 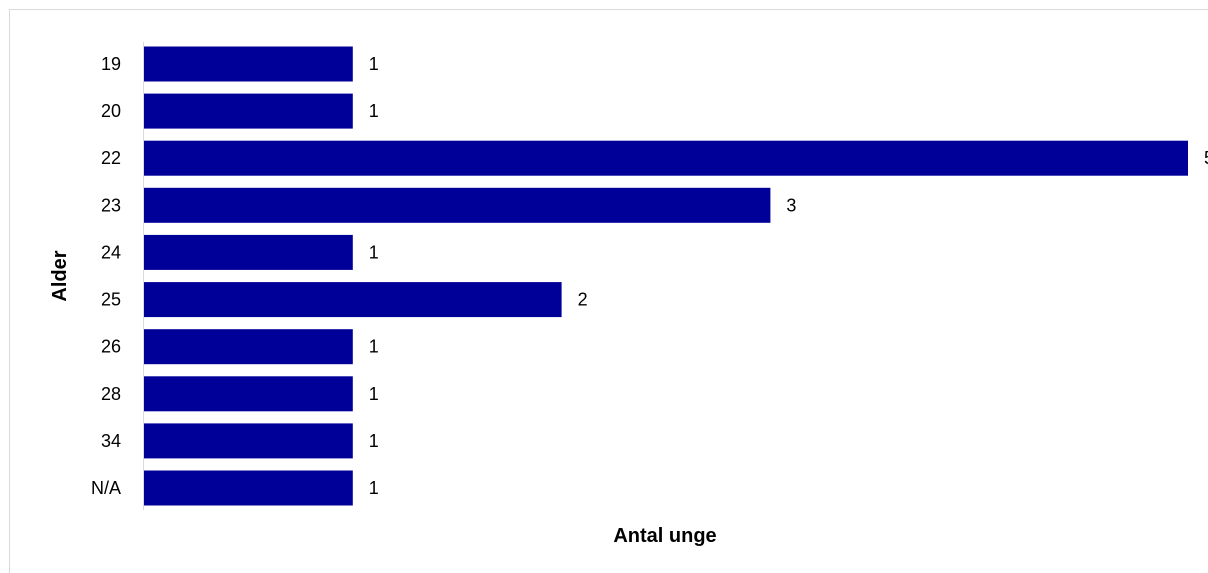 What do you see at coordinates (111, 300) in the screenshot?
I see `y-tick-label: 25` at bounding box center [111, 300].